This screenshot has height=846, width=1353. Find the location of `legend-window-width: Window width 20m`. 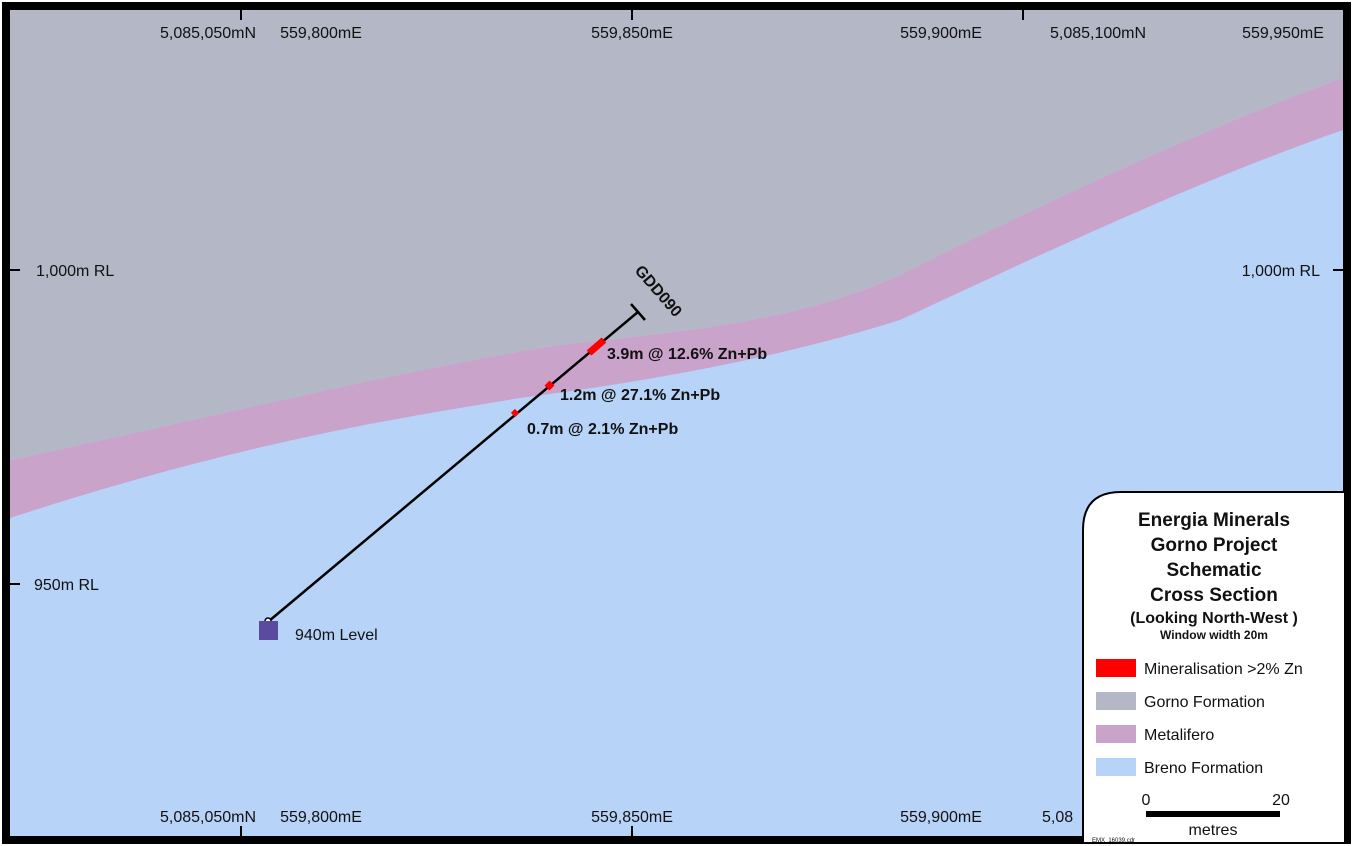

legend-window-width: Window width 20m is located at coordinates (1214, 635).